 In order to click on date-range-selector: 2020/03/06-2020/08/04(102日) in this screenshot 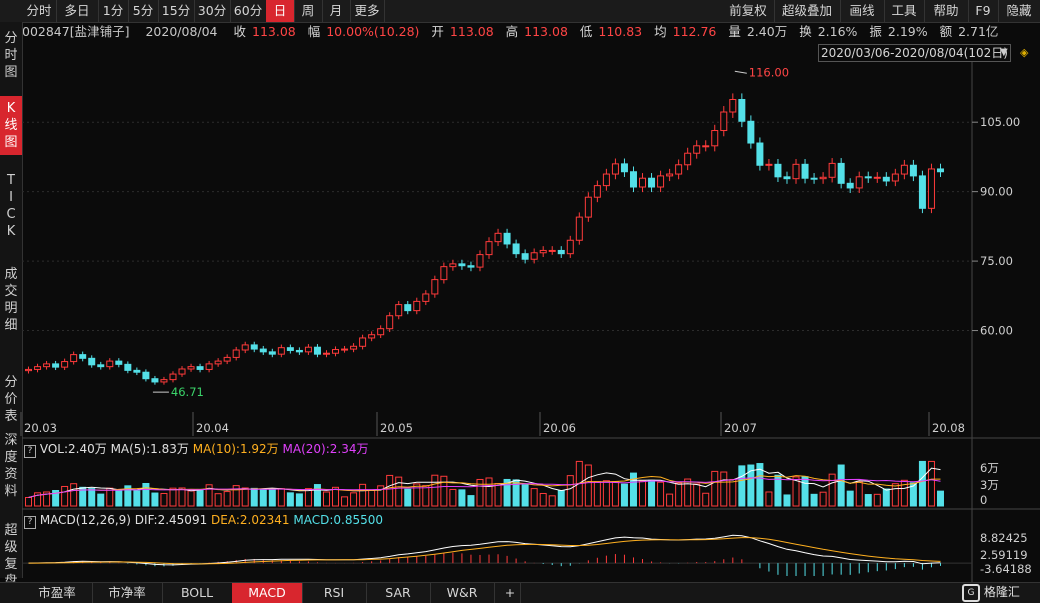, I will do `click(914, 53)`.